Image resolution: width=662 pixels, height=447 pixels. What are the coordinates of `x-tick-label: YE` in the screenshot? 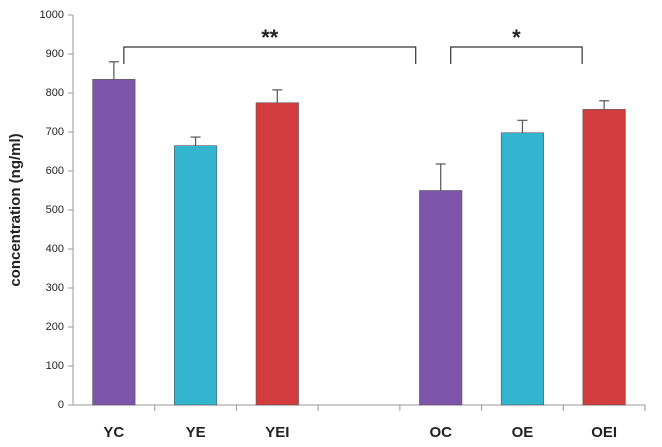 It's located at (196, 432).